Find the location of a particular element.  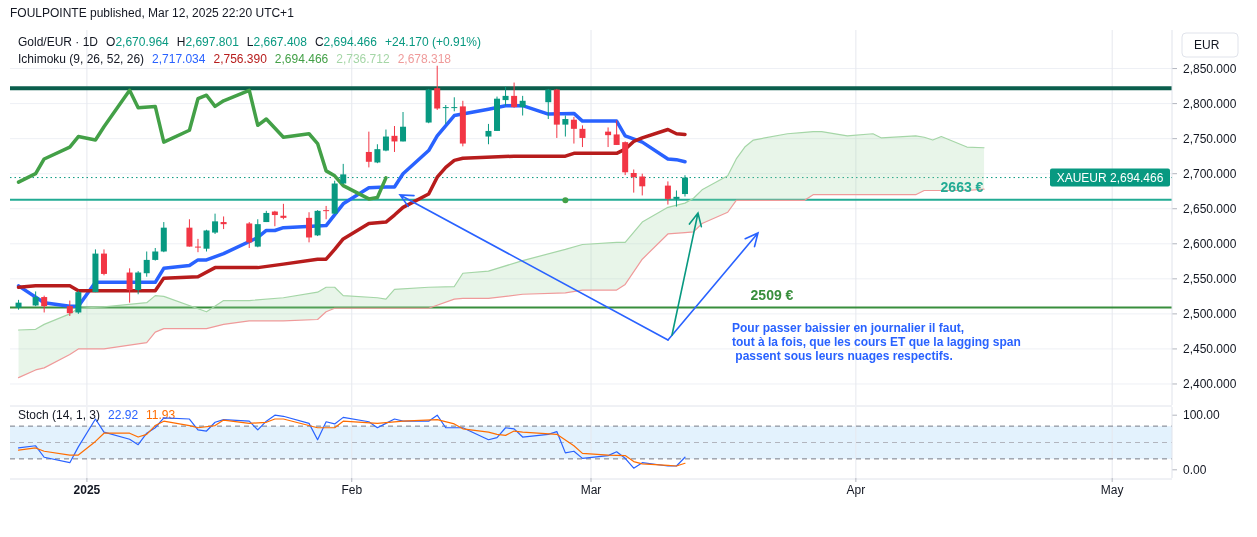

ref-line-label: XAUEUR 2,694.466 is located at coordinates (1110, 177).